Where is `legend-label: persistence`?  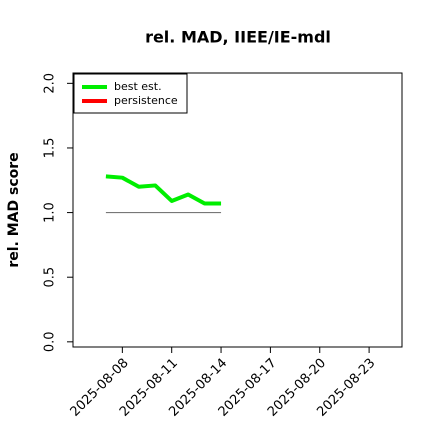 legend-label: persistence is located at coordinates (146, 100).